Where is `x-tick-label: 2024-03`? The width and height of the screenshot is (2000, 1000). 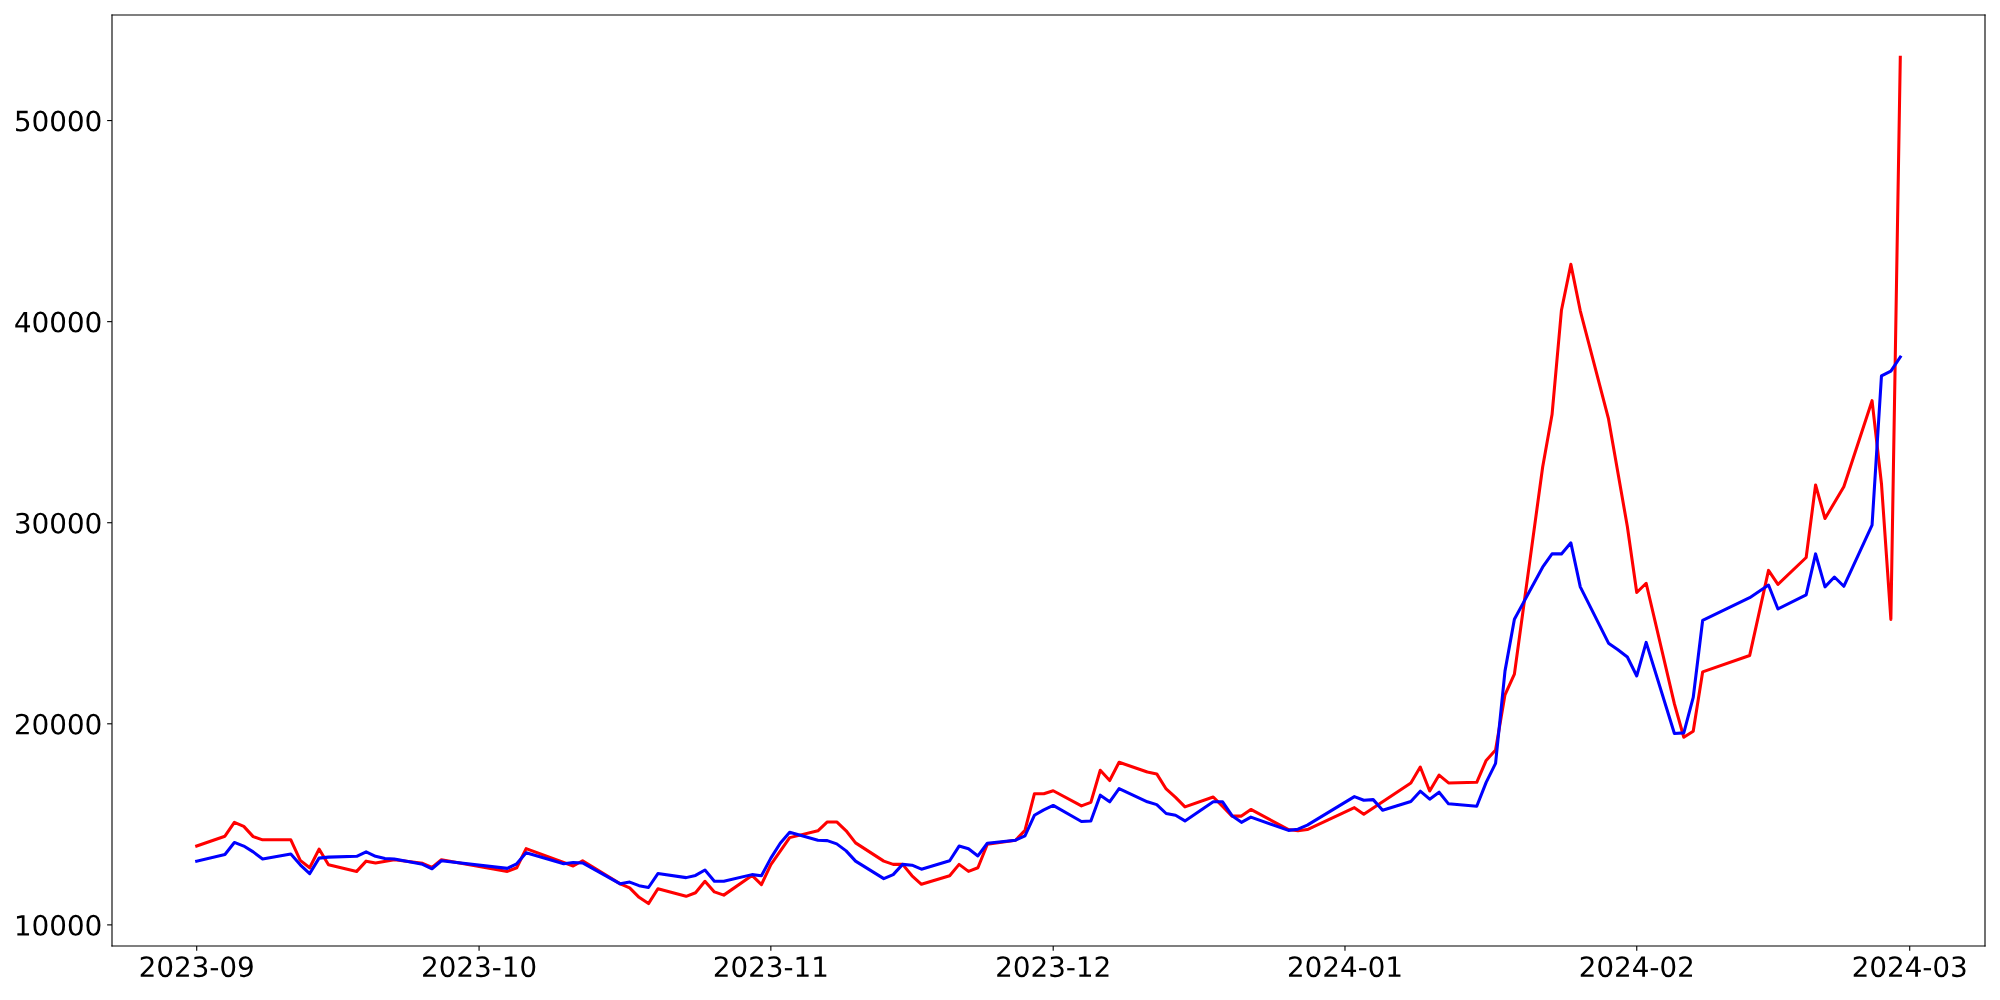
x-tick-label: 2024-03 is located at coordinates (1909, 967).